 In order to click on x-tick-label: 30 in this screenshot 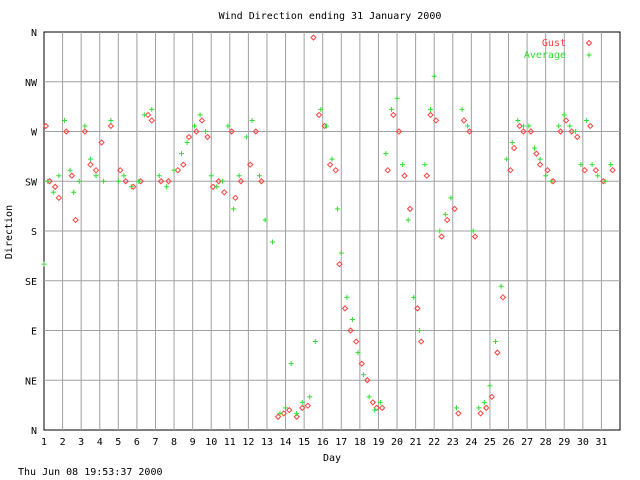, I will do `click(583, 442)`.